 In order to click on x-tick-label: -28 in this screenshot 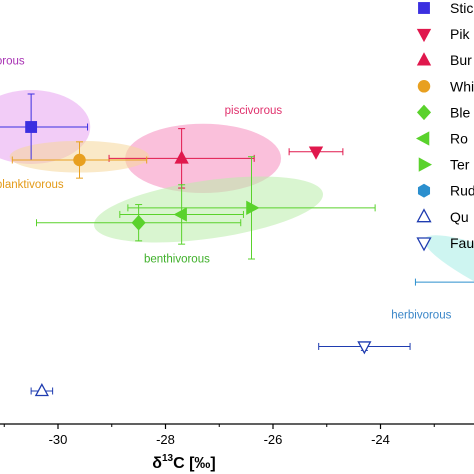, I will do `click(165, 439)`.